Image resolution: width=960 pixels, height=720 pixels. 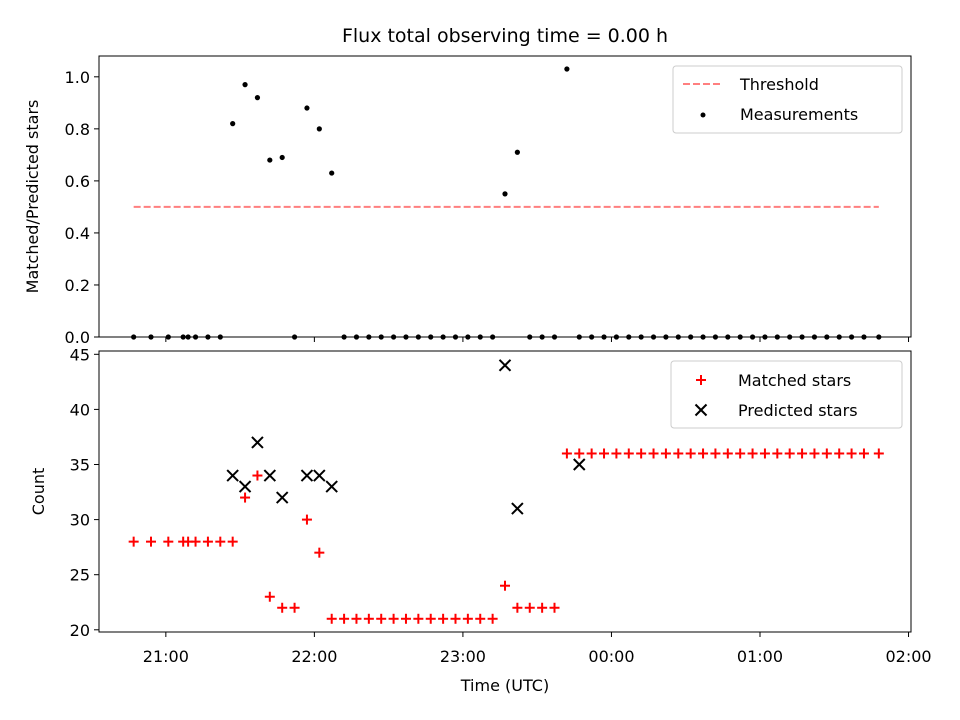 I want to click on y-tick-label: 45, so click(x=80, y=354).